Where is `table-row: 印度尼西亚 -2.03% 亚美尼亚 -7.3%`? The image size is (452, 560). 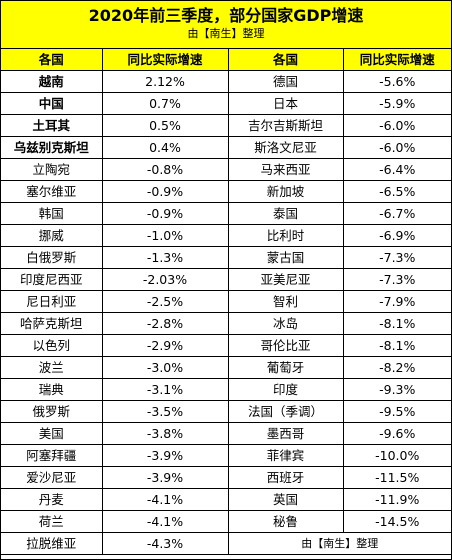 table-row: 印度尼西亚 -2.03% 亚美尼亚 -7.3% is located at coordinates (226, 279).